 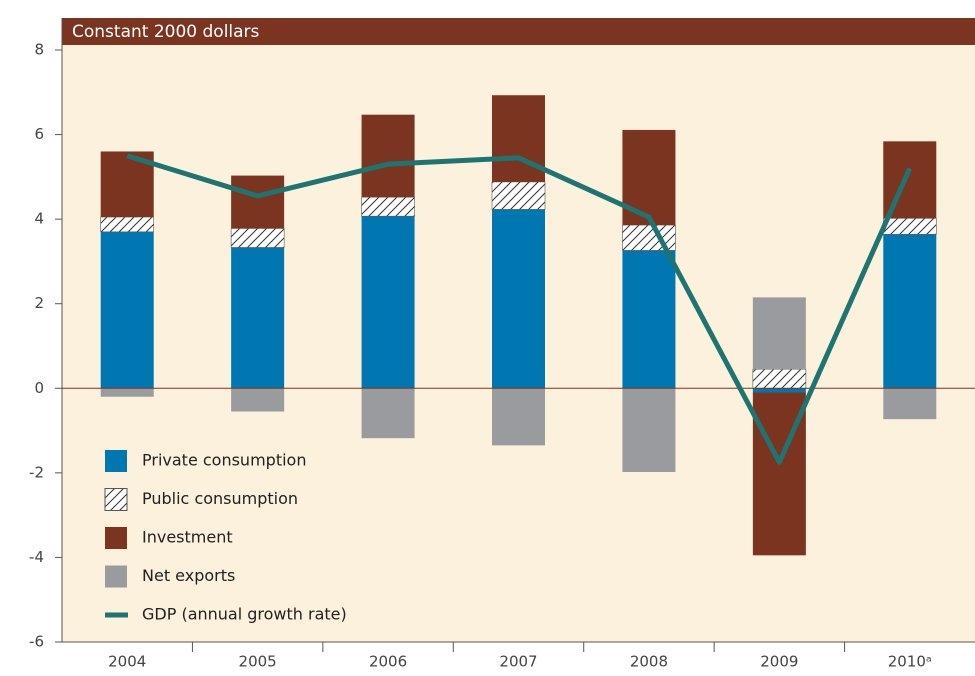 What do you see at coordinates (39, 50) in the screenshot?
I see `y-tick-label: 8` at bounding box center [39, 50].